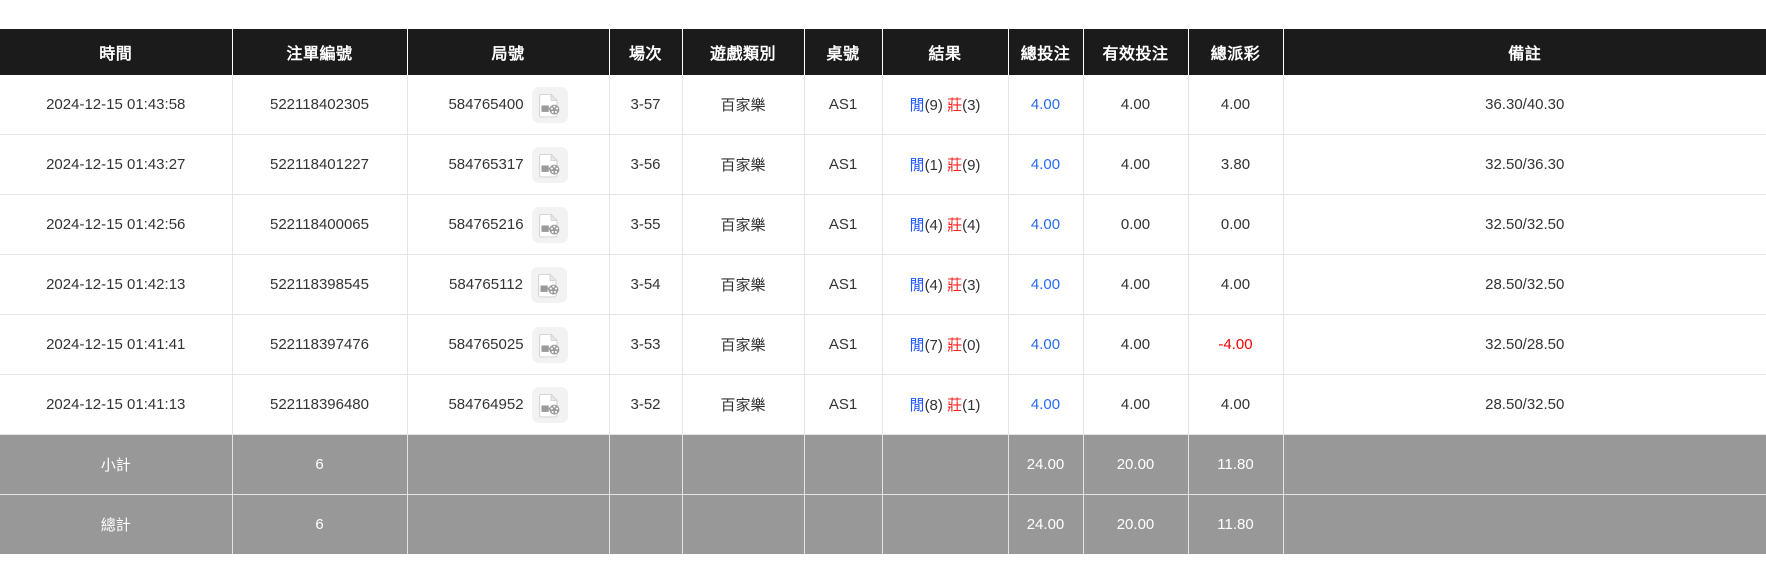  What do you see at coordinates (843, 52) in the screenshot?
I see `column-header-table-no: 桌號` at bounding box center [843, 52].